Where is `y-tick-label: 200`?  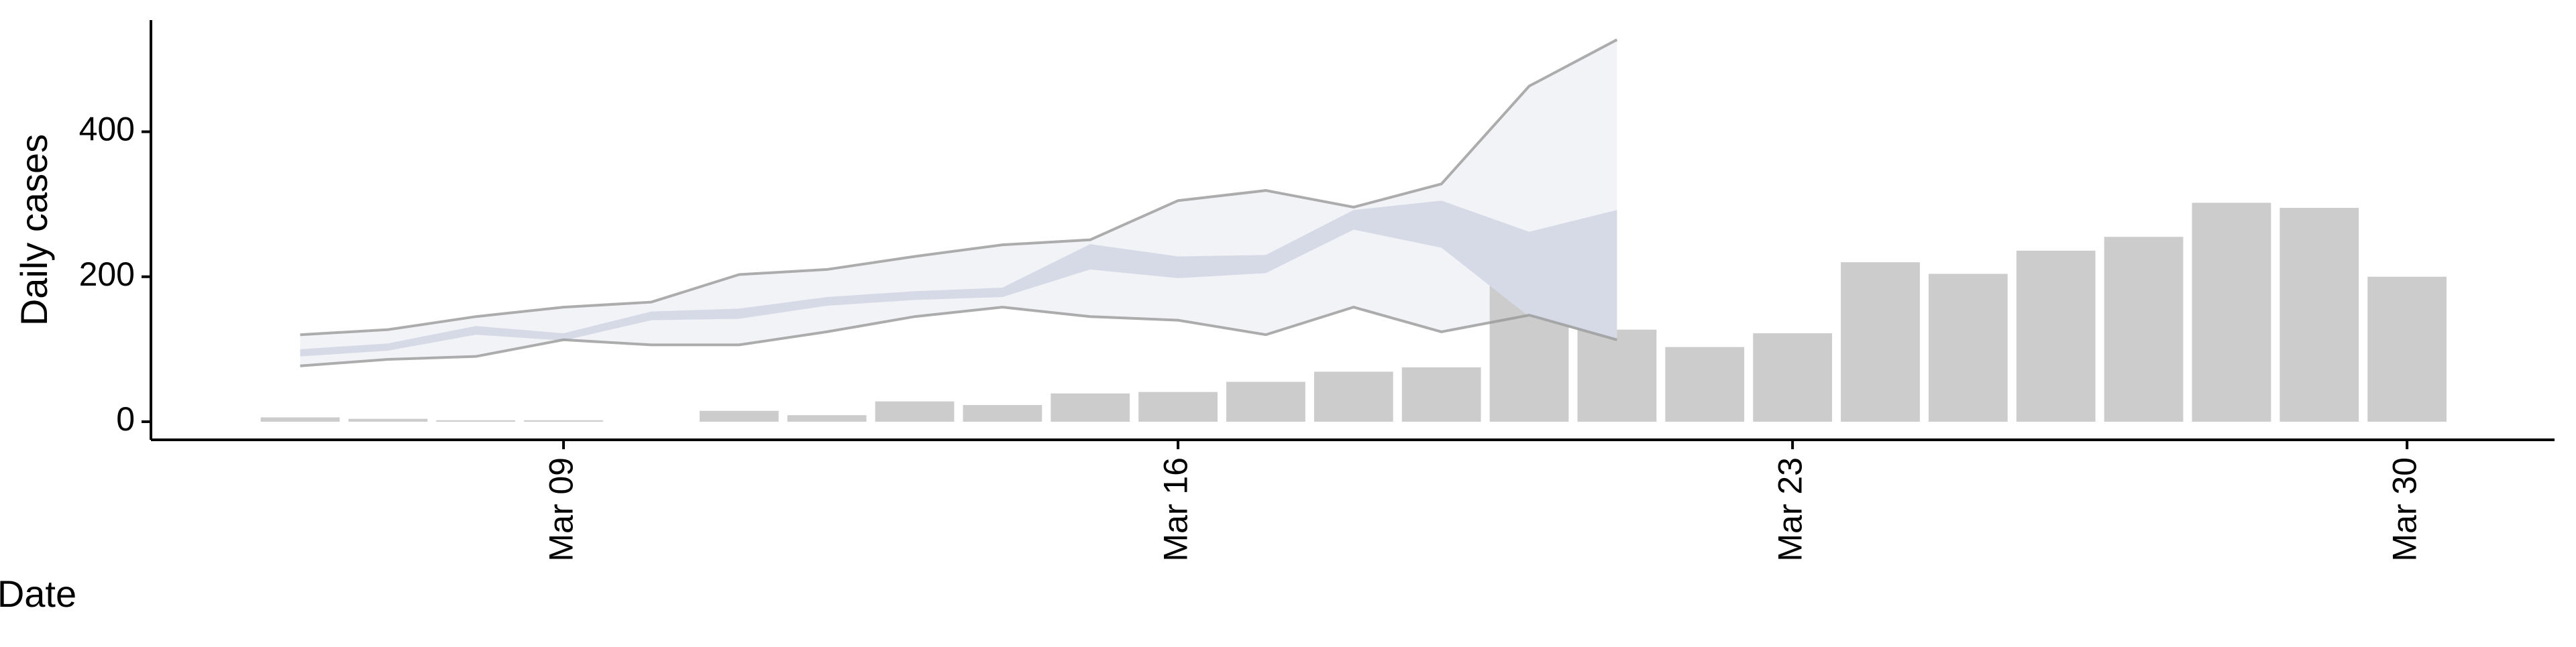 y-tick-label: 200 is located at coordinates (107, 274).